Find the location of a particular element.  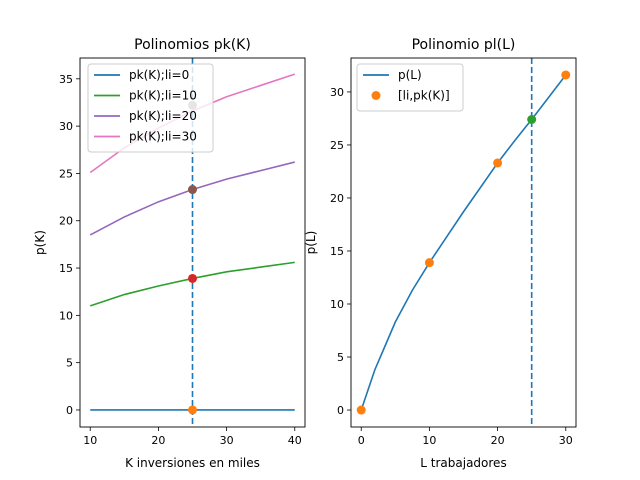

x-axis-label: K inversiones en miles is located at coordinates (192, 463).